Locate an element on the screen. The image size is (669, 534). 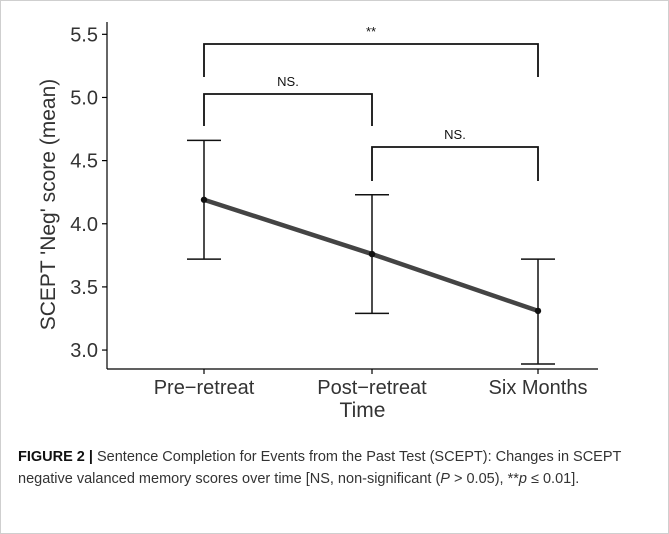
caption-text-end: ≤ 0.01]. is located at coordinates (553, 479).